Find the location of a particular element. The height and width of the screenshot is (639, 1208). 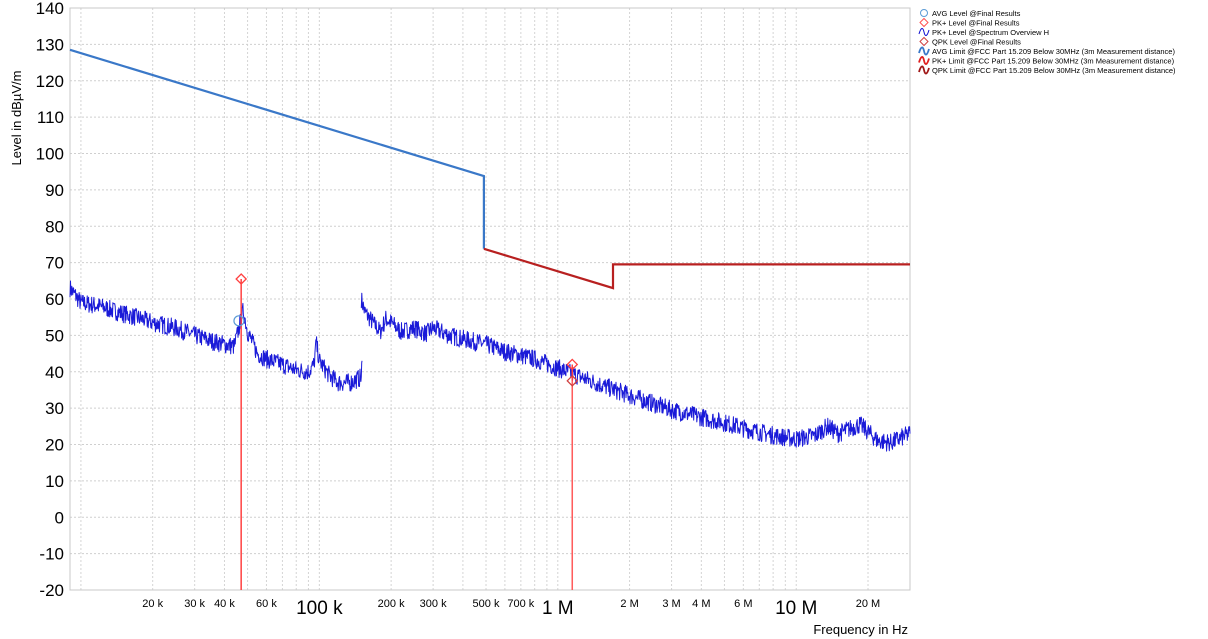

y-tick-label: 120 is located at coordinates (50, 81).